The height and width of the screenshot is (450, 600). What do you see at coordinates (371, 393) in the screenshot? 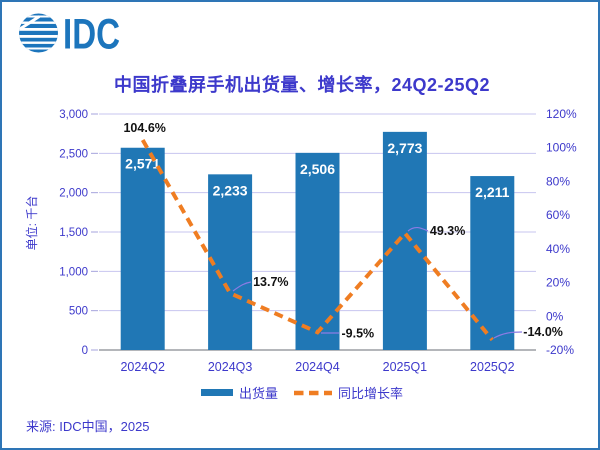
I see `legend-label-growth: 同比增长率` at bounding box center [371, 393].